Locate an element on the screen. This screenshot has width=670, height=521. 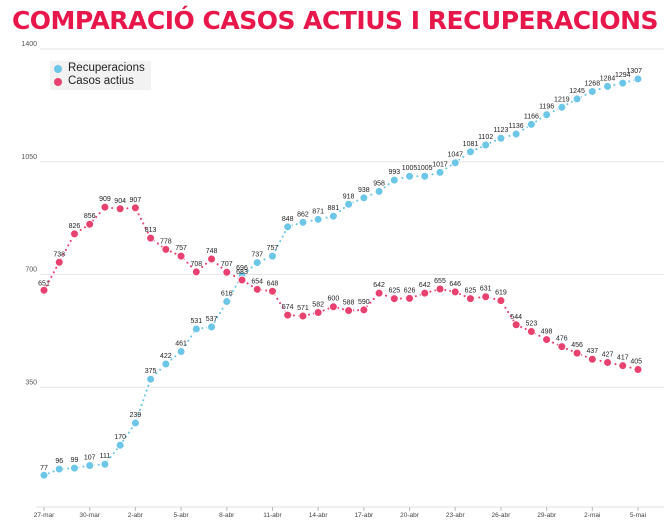
data-label: 907 is located at coordinates (136, 200).